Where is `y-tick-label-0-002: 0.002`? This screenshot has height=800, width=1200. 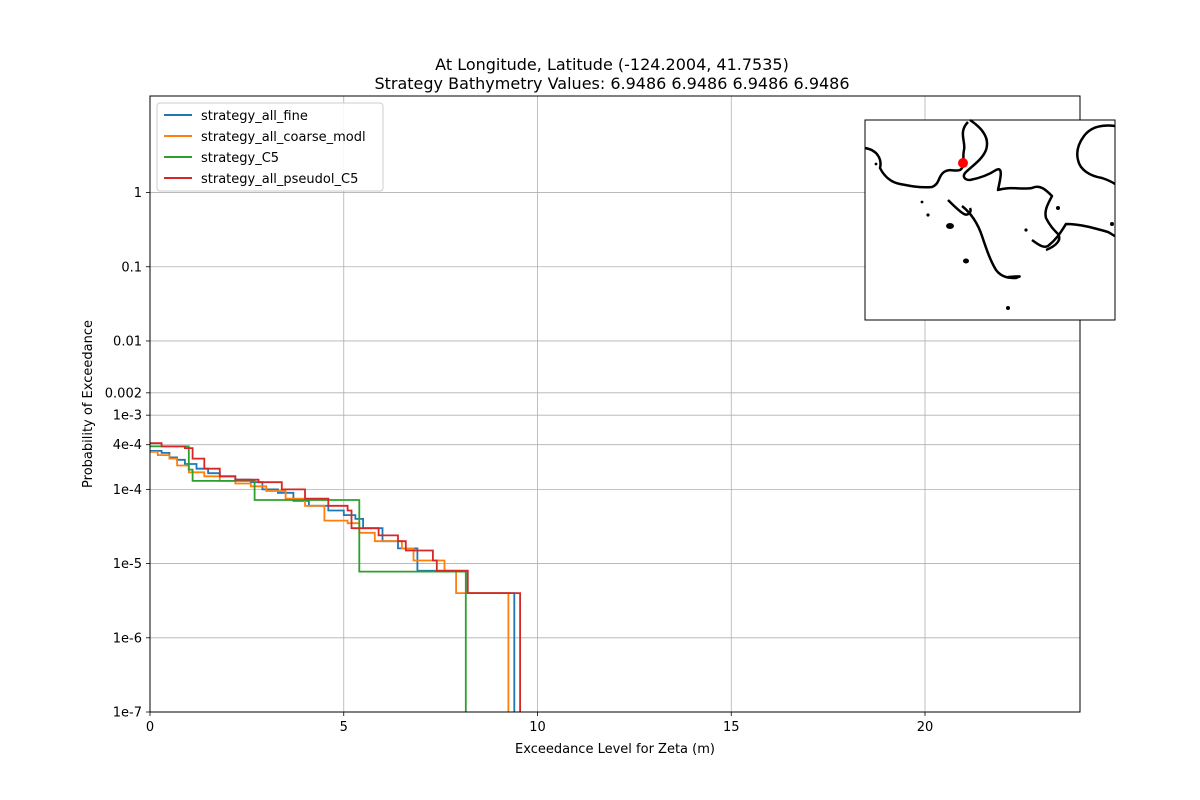
y-tick-label-0-002: 0.002 is located at coordinates (123, 393).